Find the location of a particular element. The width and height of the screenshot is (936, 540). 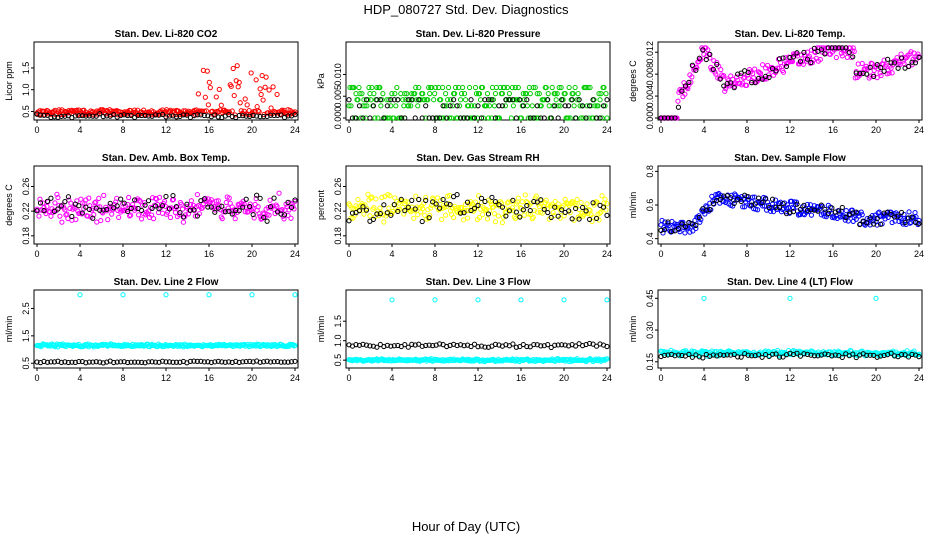

x-tick-label: 8 is located at coordinates (122, 378).